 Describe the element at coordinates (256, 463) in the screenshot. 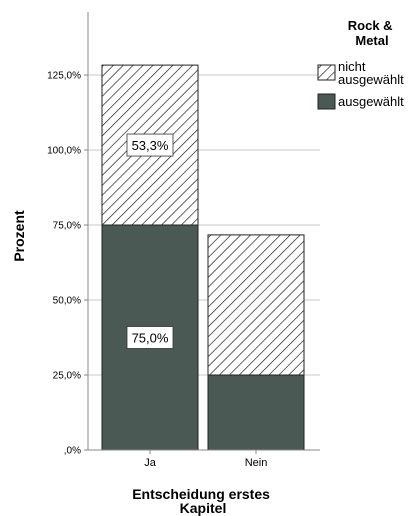

I see `x-tick-label: Nein` at that location.